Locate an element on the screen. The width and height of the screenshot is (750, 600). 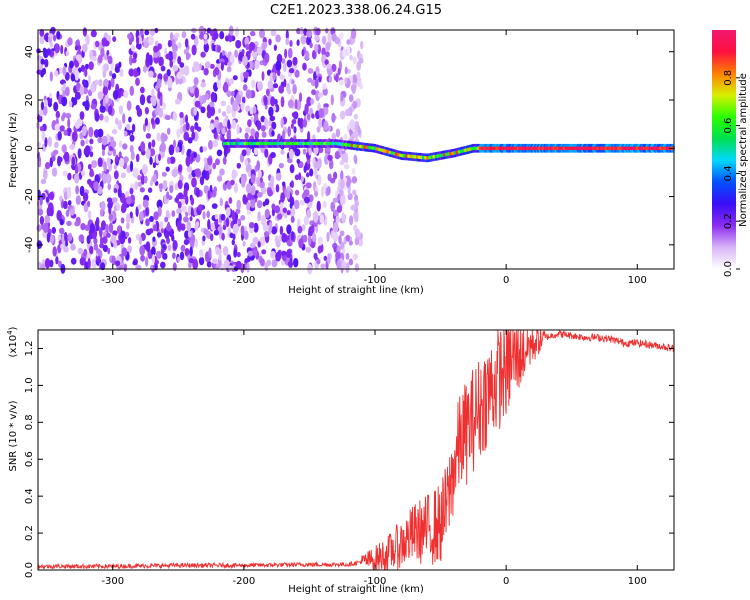
snr-y-tick-label: 0.2 is located at coordinates (29, 533).